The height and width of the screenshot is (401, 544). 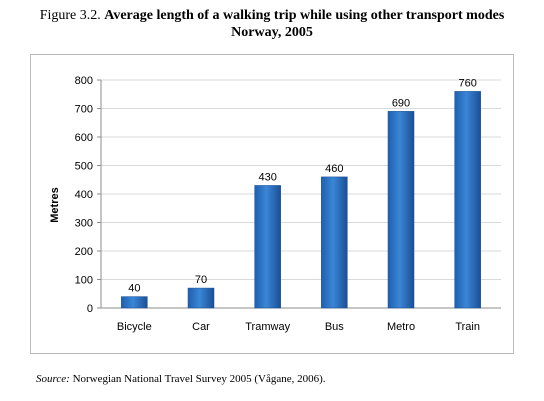 I want to click on figure-title-line2: Norway, 2005, so click(x=272, y=32).